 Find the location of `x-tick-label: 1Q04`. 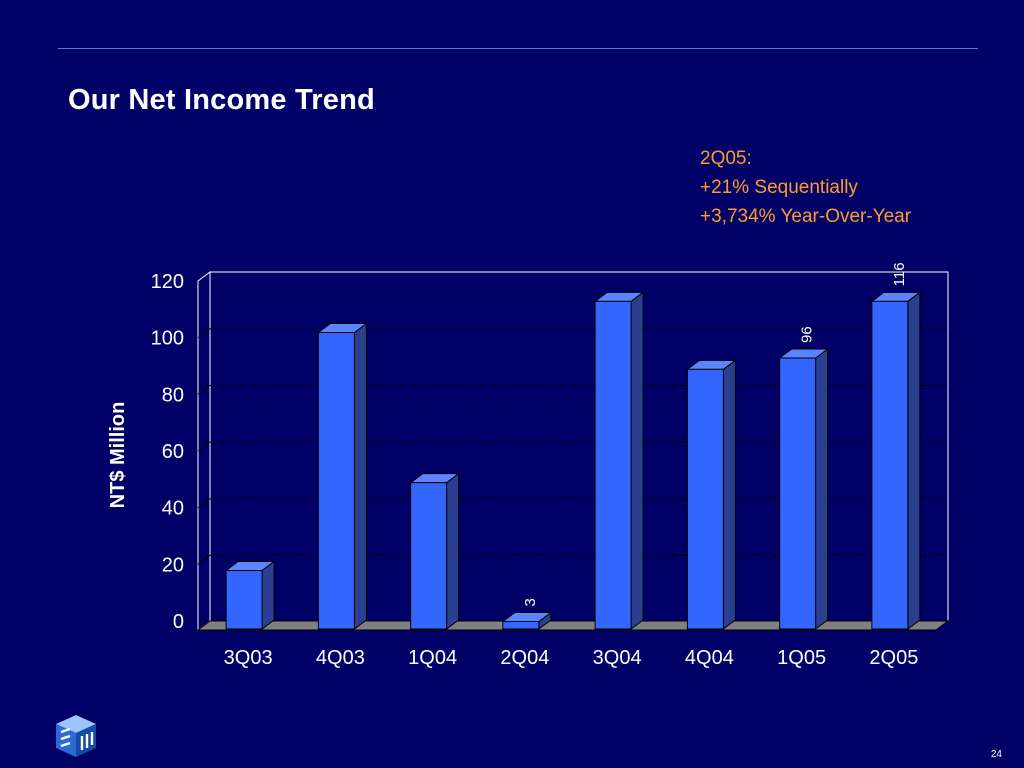

x-tick-label: 1Q04 is located at coordinates (432, 658).